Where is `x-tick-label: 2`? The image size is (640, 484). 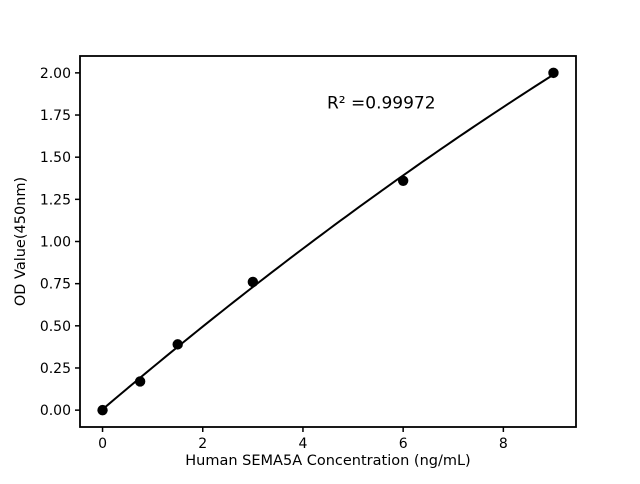
x-tick-label: 2 is located at coordinates (202, 444).